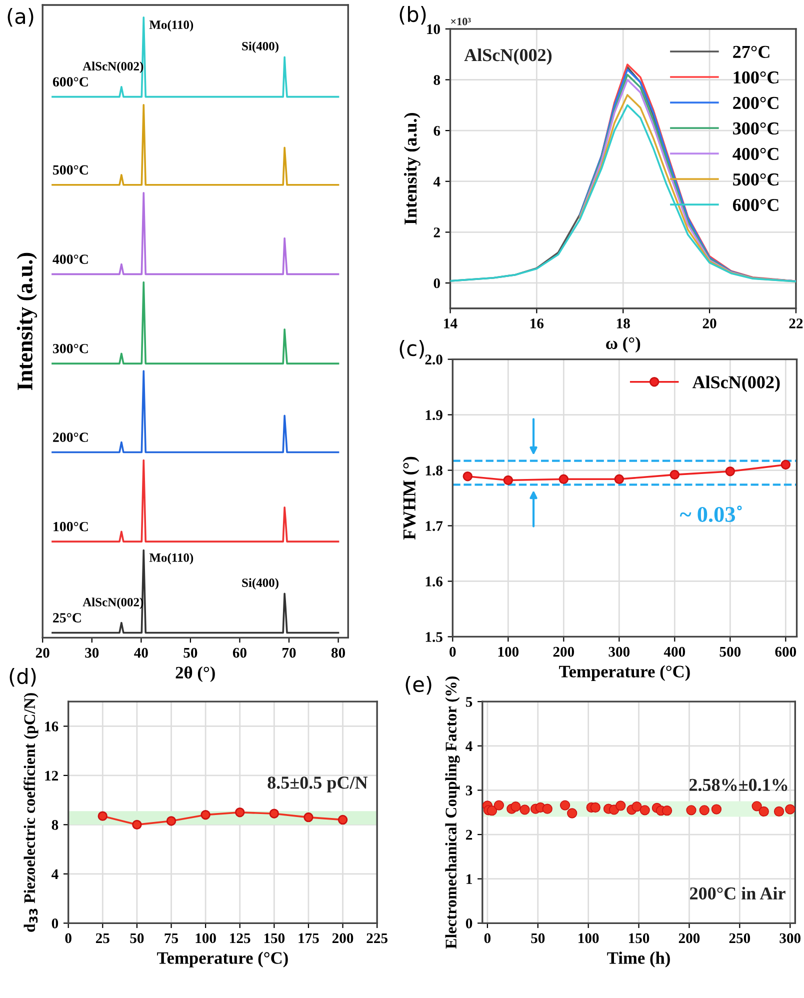  Describe the element at coordinates (437, 131) in the screenshot. I see `y-tick-label: 6` at that location.